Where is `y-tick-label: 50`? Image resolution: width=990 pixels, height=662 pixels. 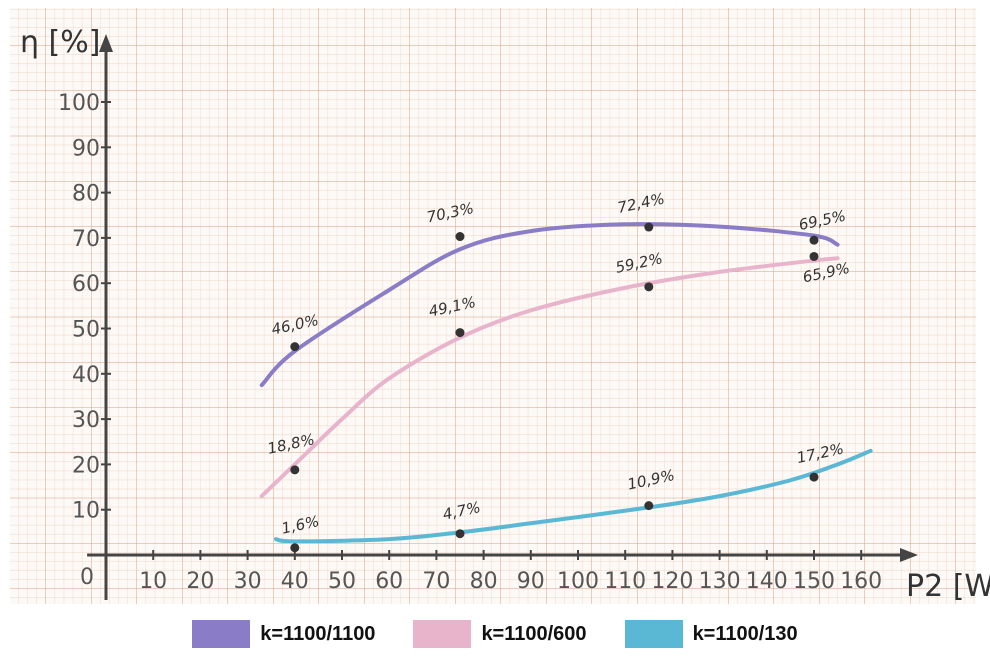
y-tick-label: 50 is located at coordinates (86, 330).